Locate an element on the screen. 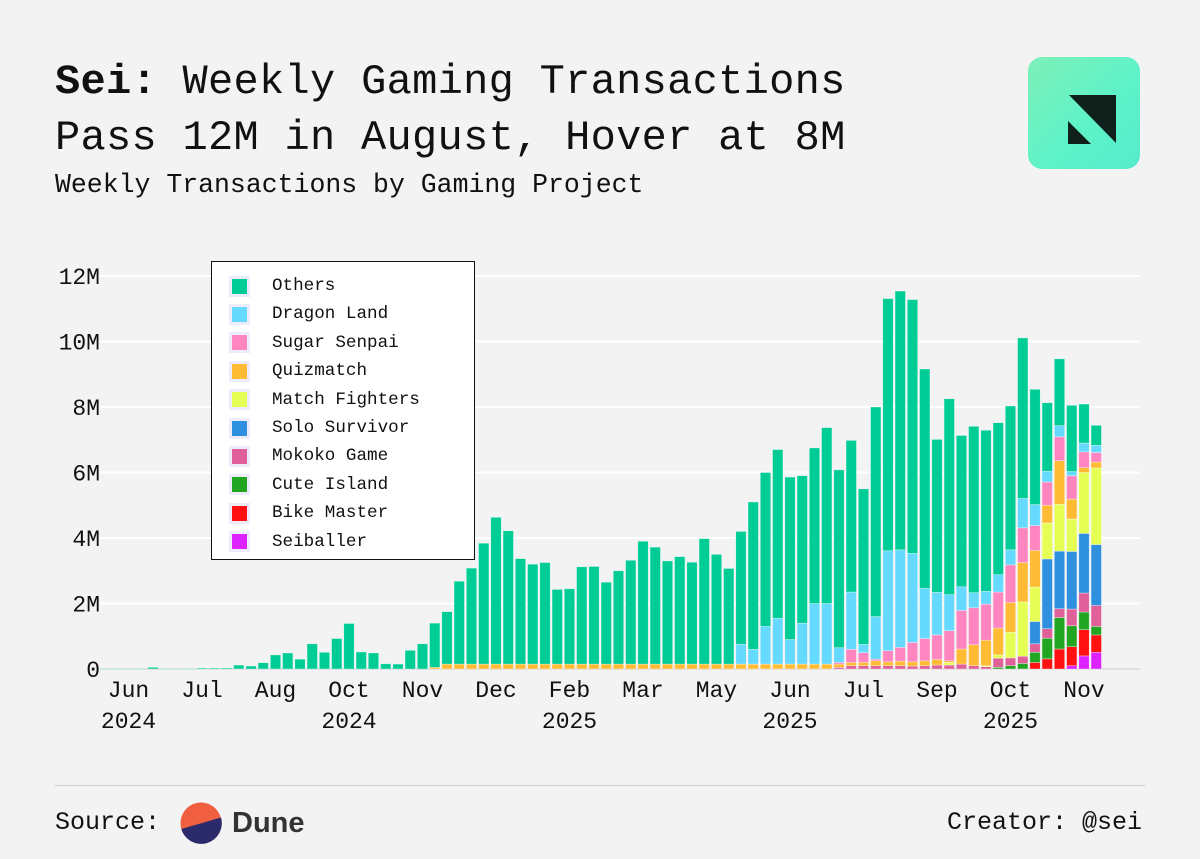 This screenshot has height=859, width=1200. legend-swatch is located at coordinates (239, 400).